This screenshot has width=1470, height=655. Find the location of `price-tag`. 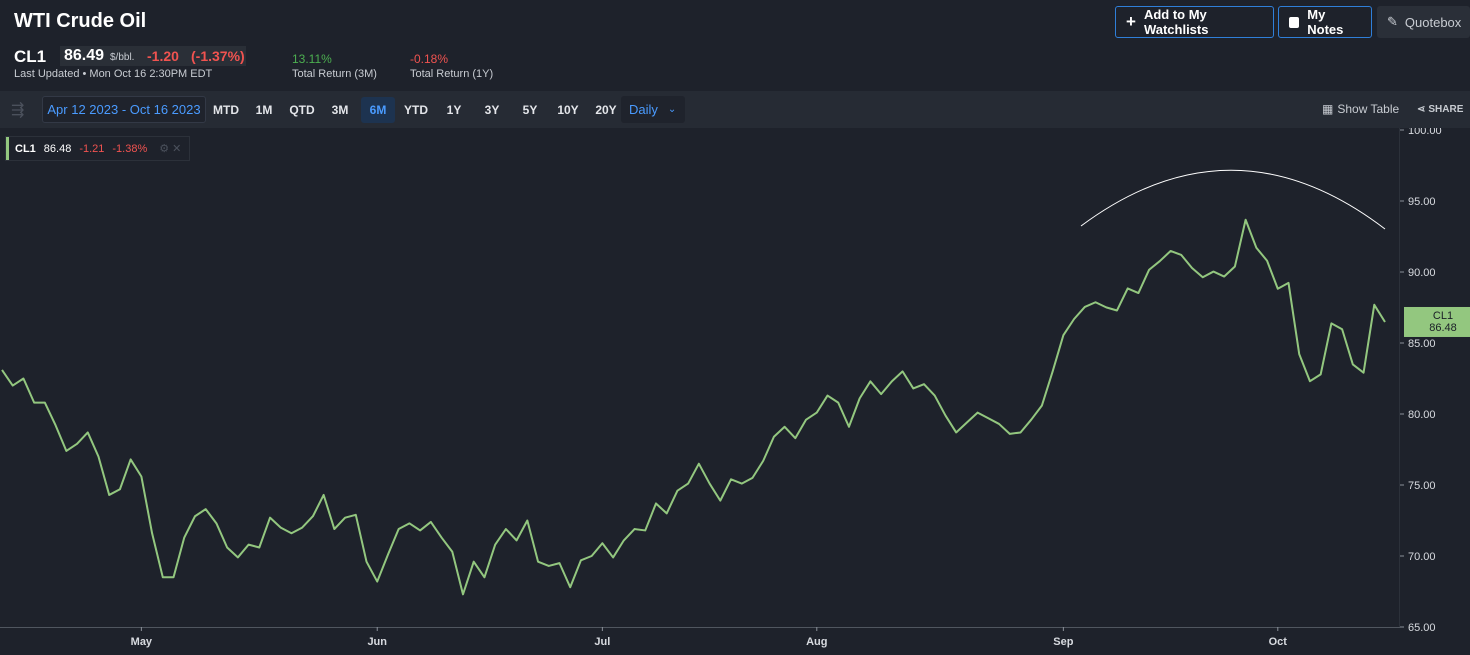

price-tag is located at coordinates (1437, 321).